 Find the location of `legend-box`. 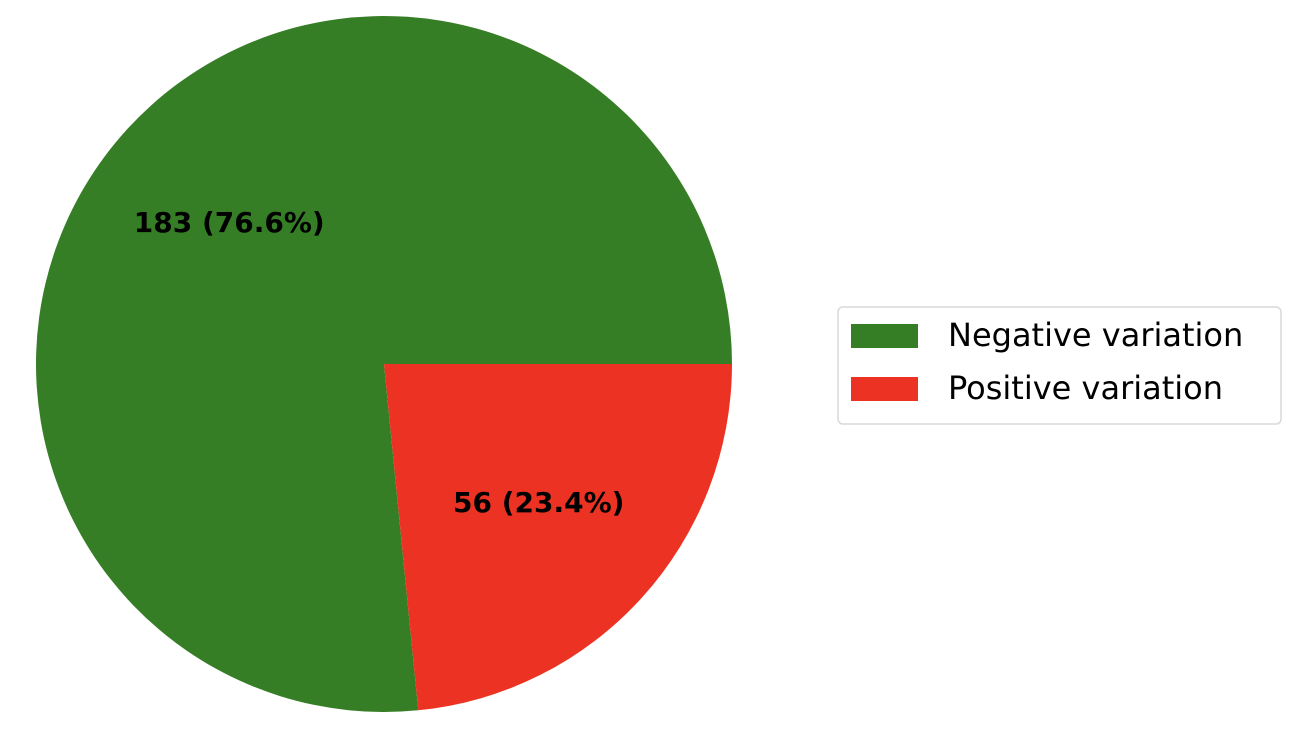

legend-box is located at coordinates (1059, 365).